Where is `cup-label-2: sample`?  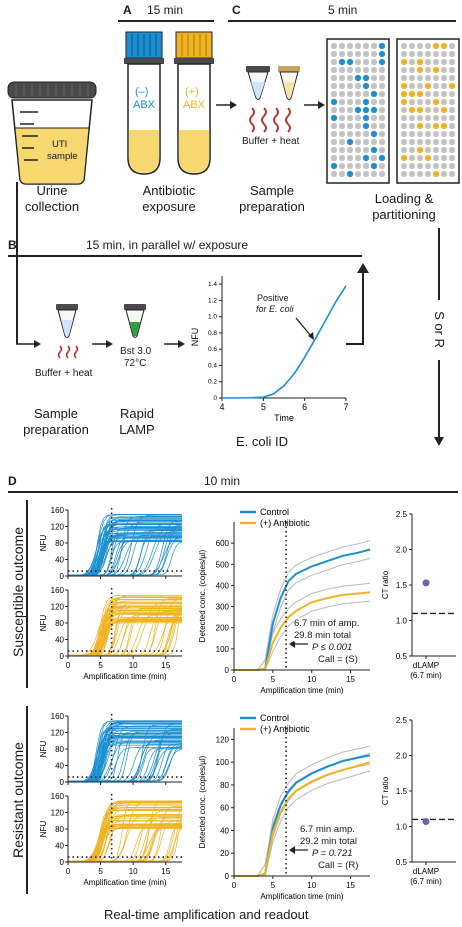
cup-label-2: sample is located at coordinates (62, 156).